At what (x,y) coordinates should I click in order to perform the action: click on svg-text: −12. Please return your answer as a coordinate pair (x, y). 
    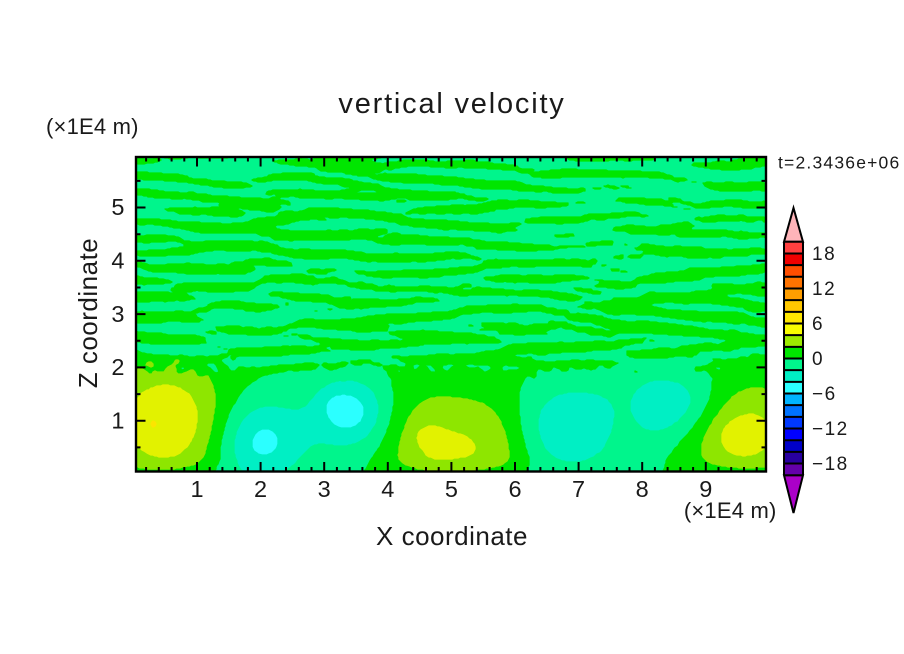
    Looking at the image, I should click on (830, 429).